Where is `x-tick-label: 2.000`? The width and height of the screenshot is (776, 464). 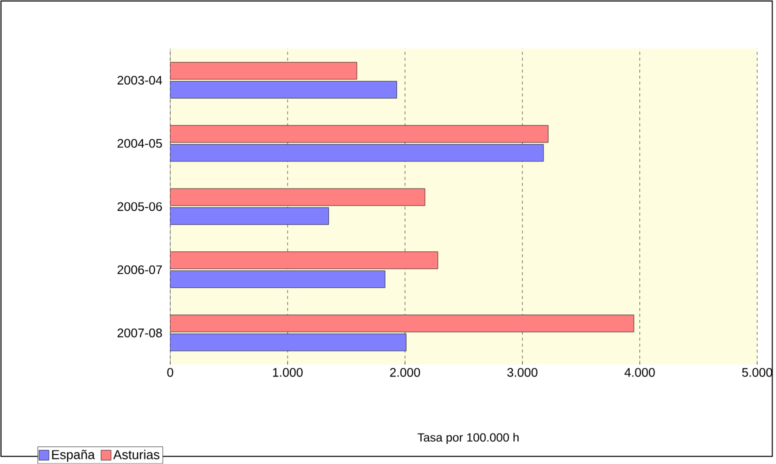
x-tick-label: 2.000 is located at coordinates (405, 372).